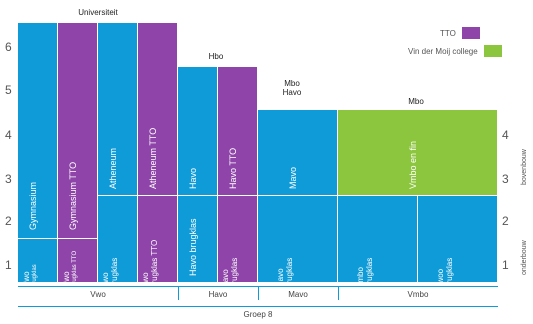 The width and height of the screenshot is (533, 324). Describe the element at coordinates (216, 56) in the screenshot. I see `header-hbo: Hbo` at that location.